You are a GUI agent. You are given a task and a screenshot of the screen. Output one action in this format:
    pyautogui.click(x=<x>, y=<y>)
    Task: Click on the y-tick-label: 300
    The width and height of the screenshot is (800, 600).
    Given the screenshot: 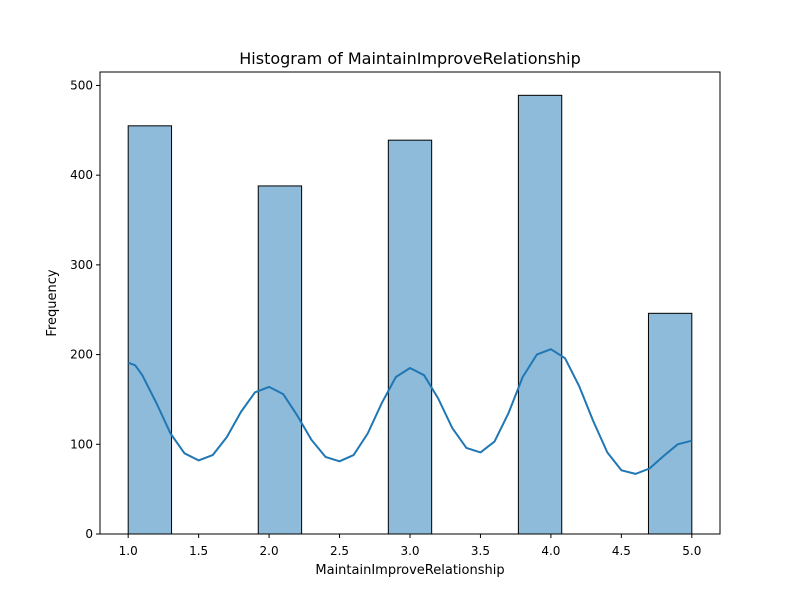 What is the action you would take?
    pyautogui.click(x=81, y=265)
    